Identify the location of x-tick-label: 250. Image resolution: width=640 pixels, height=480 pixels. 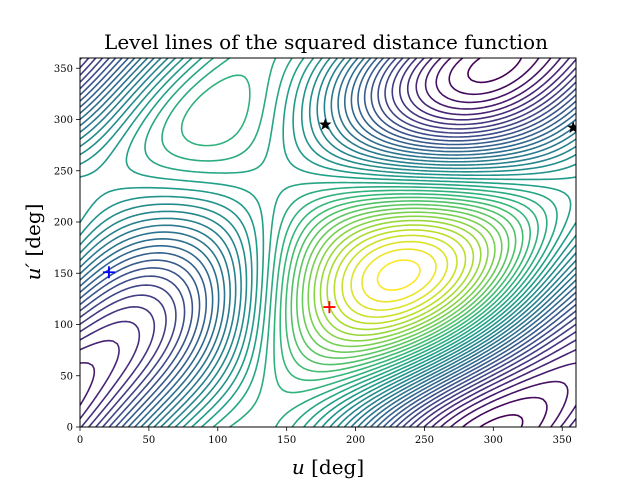
(424, 440).